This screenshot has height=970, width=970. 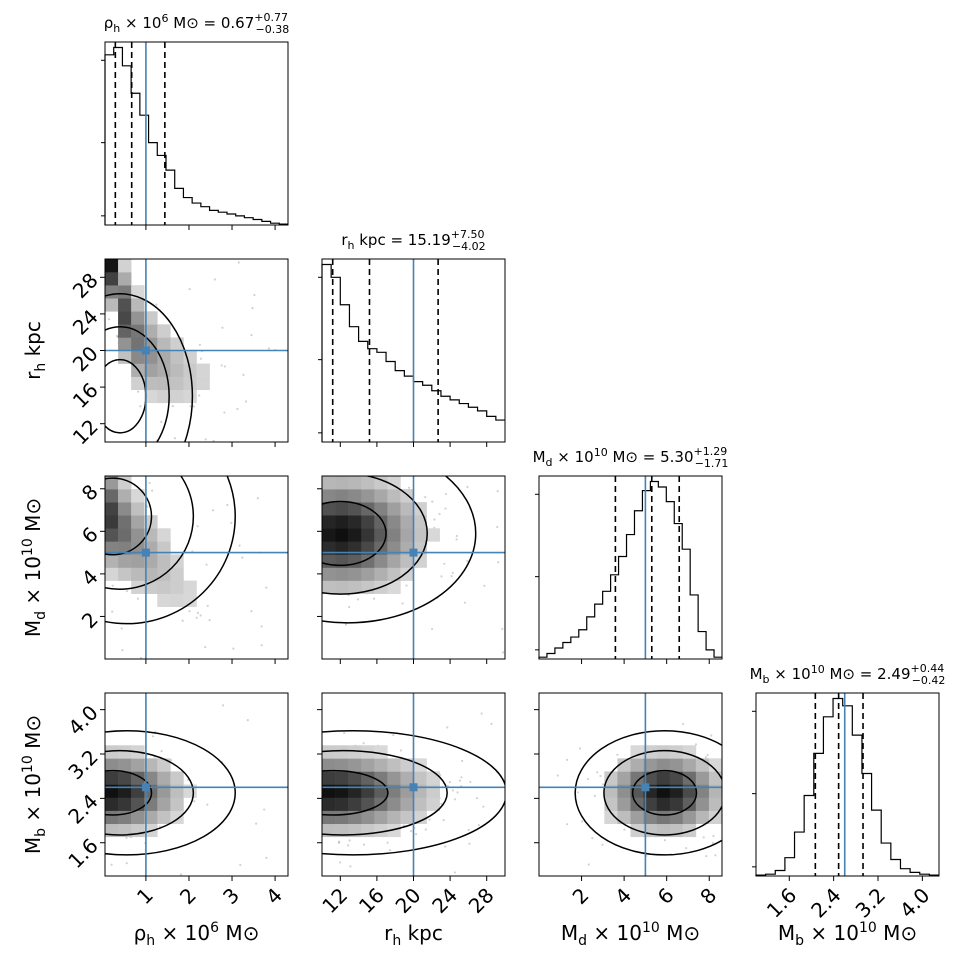 I want to click on histogram-rho_h, so click(x=195, y=133).